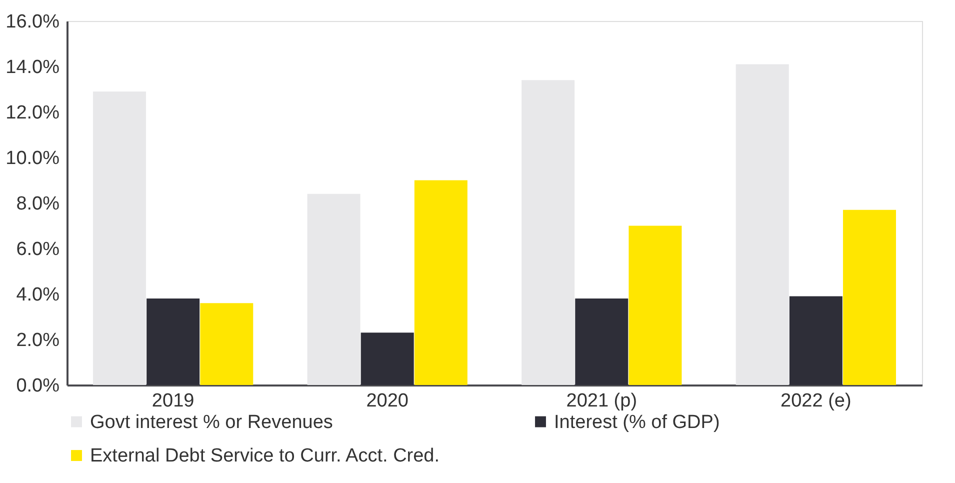 This screenshot has height=483, width=955. What do you see at coordinates (211, 422) in the screenshot?
I see `legend-label: Govt interest % or Revenues` at bounding box center [211, 422].